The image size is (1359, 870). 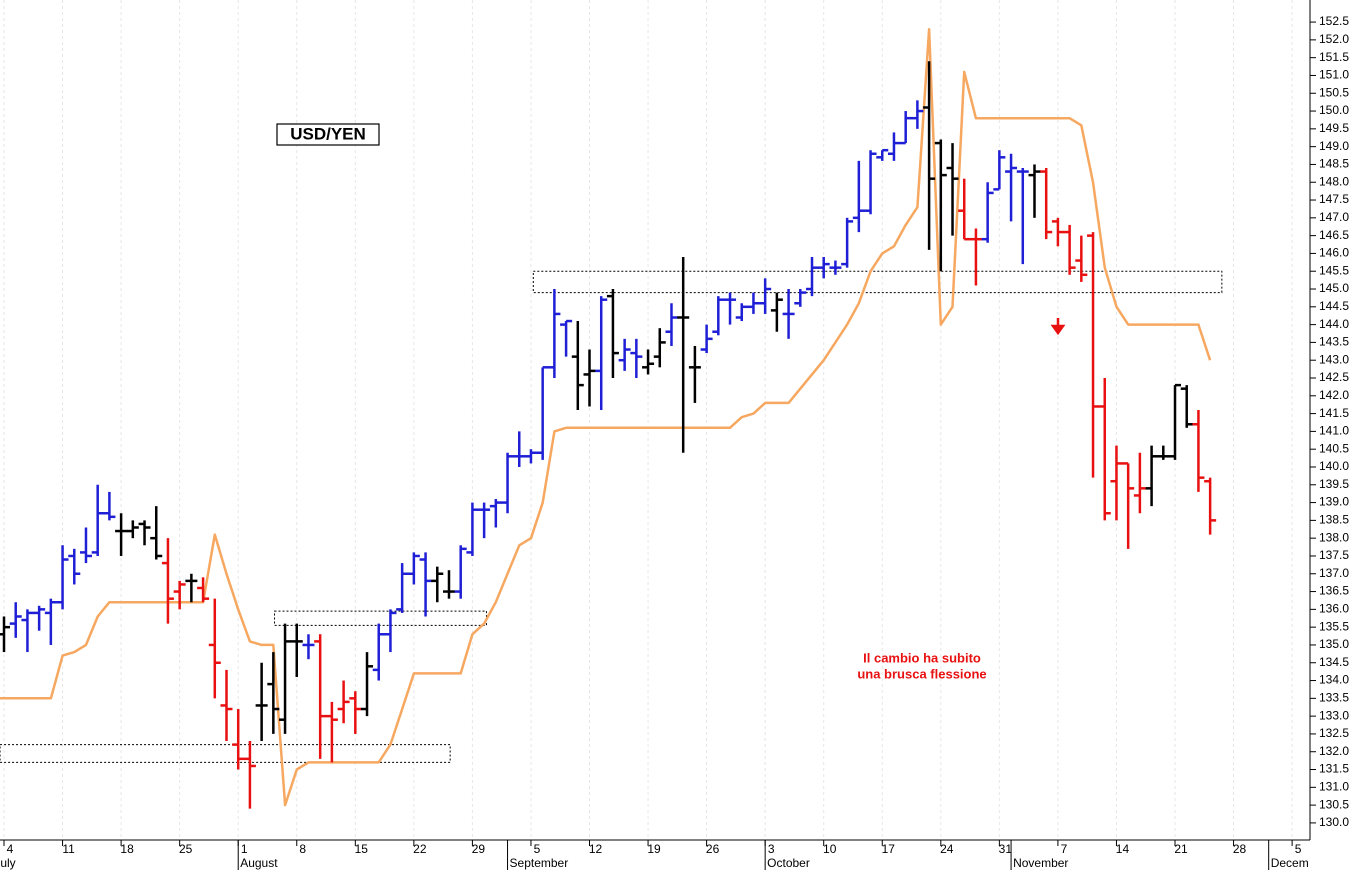 I want to click on y-tick-label: 137.5, so click(x=1334, y=555).